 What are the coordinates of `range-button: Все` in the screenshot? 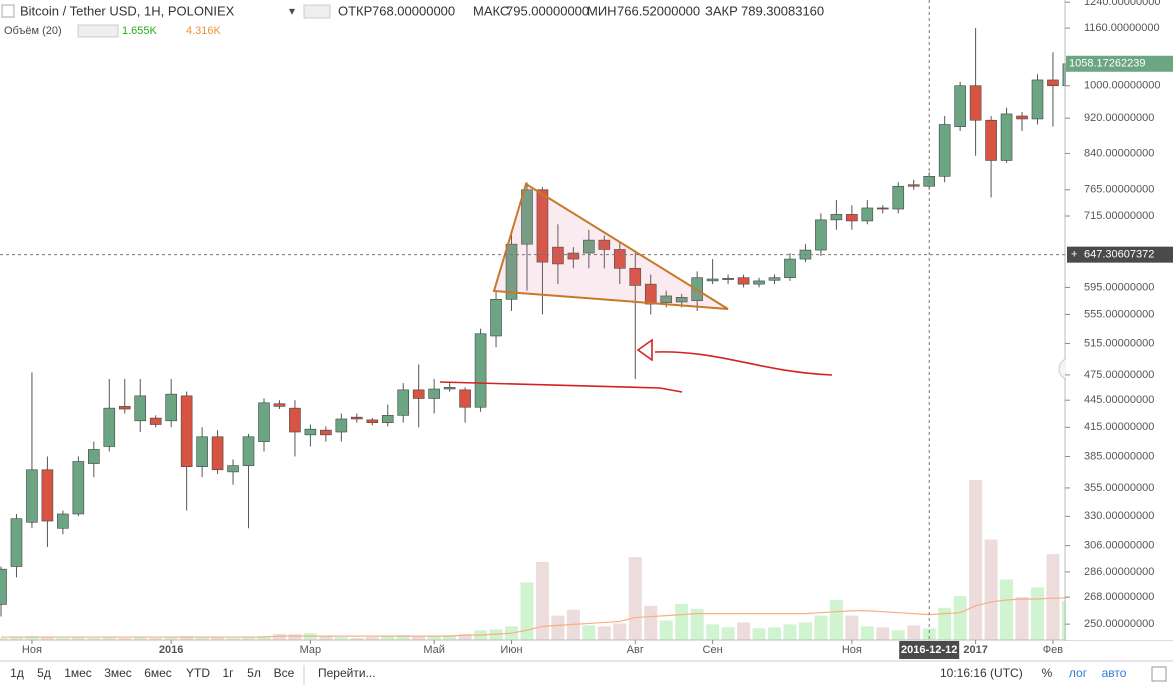 It's located at (284, 673).